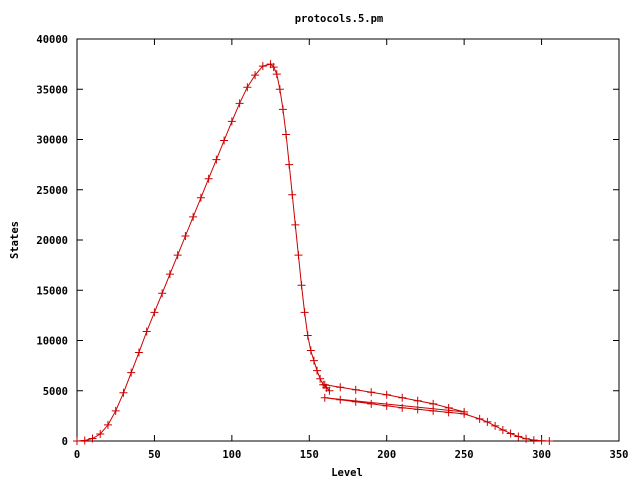  I want to click on y-tick-label: 25000, so click(52, 191).